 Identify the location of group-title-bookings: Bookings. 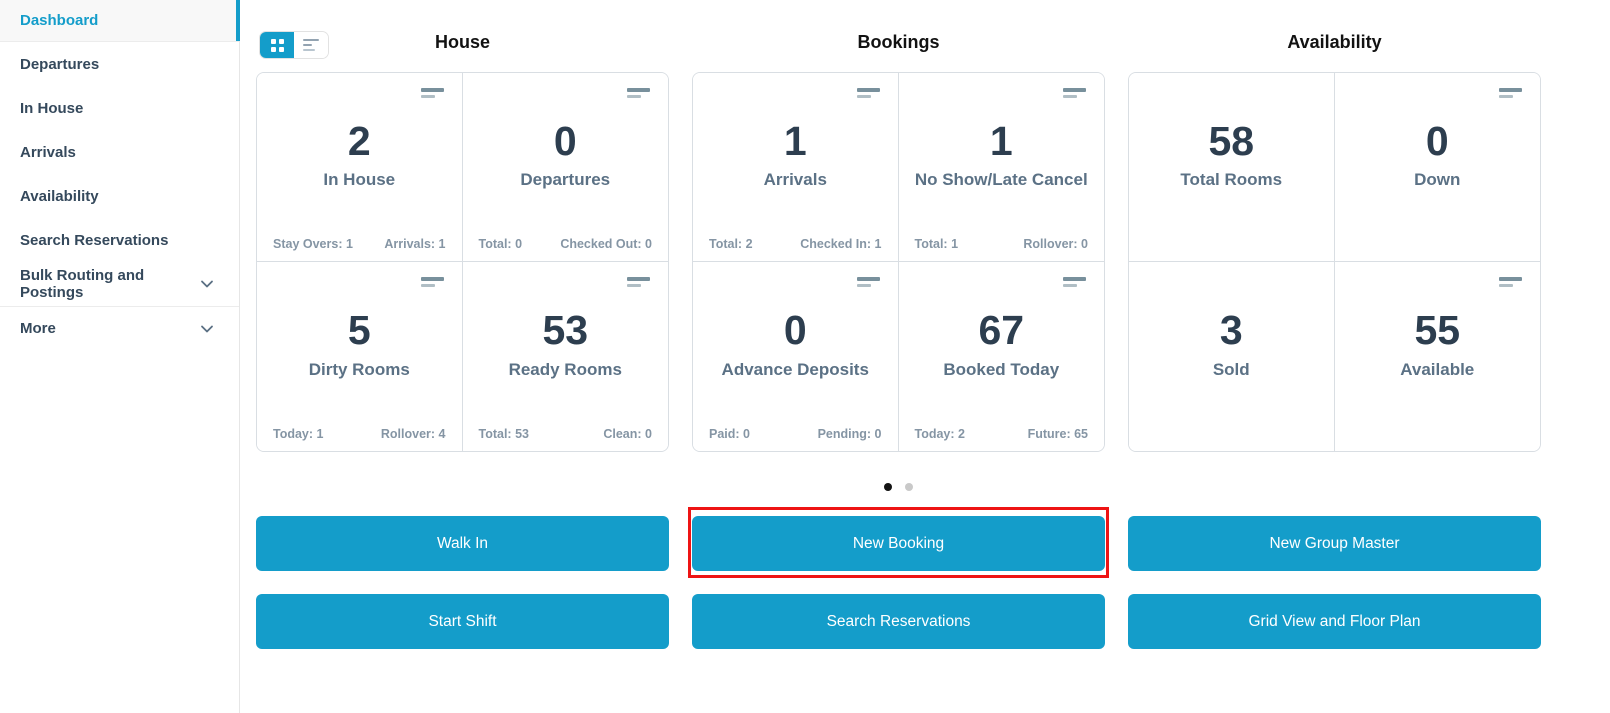
(898, 42).